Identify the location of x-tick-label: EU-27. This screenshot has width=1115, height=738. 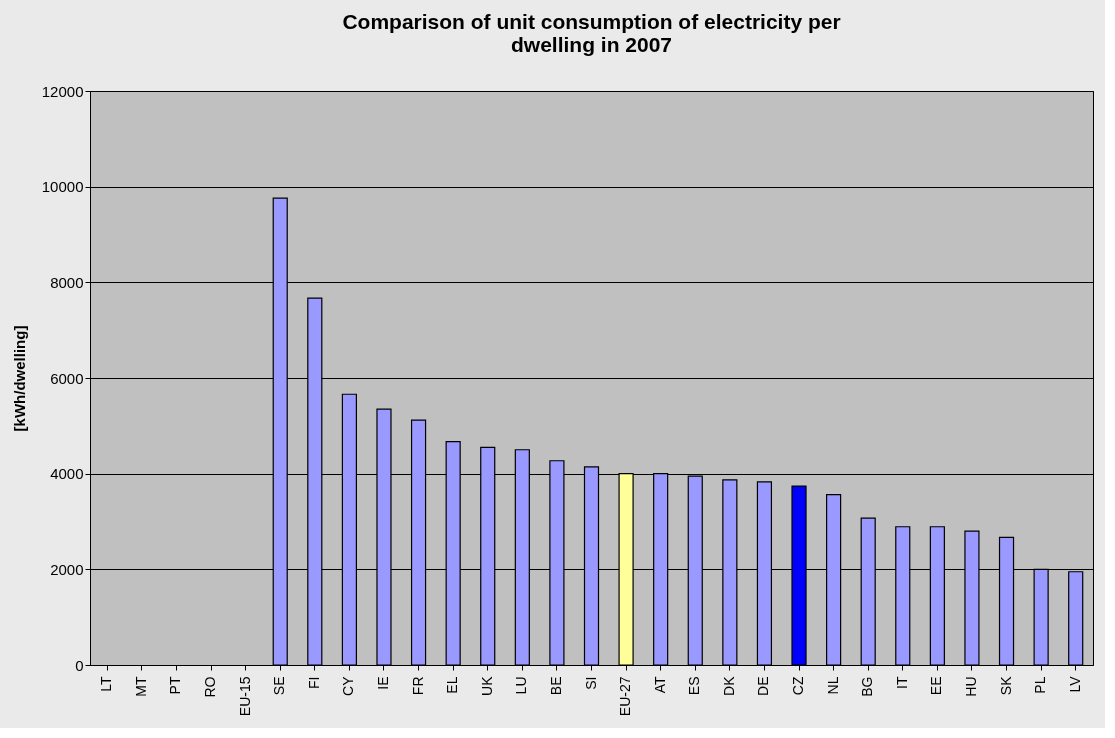
(625, 696).